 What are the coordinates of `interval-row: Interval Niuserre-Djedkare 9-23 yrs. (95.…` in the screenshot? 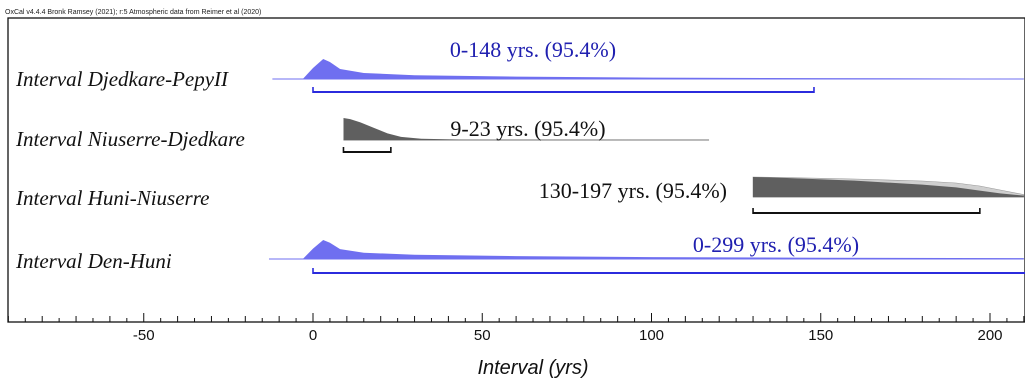 It's located at (362, 134).